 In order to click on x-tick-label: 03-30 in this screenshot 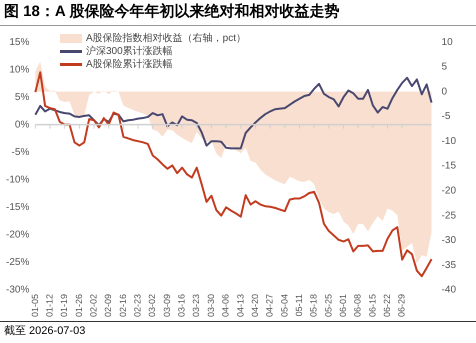, I will do `click(211, 306)`.